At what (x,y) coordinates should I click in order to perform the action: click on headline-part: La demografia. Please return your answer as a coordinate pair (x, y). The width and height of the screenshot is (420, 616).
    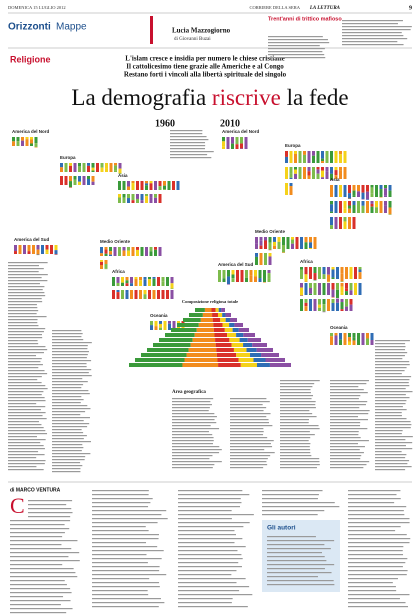
    Looking at the image, I should click on (138, 97).